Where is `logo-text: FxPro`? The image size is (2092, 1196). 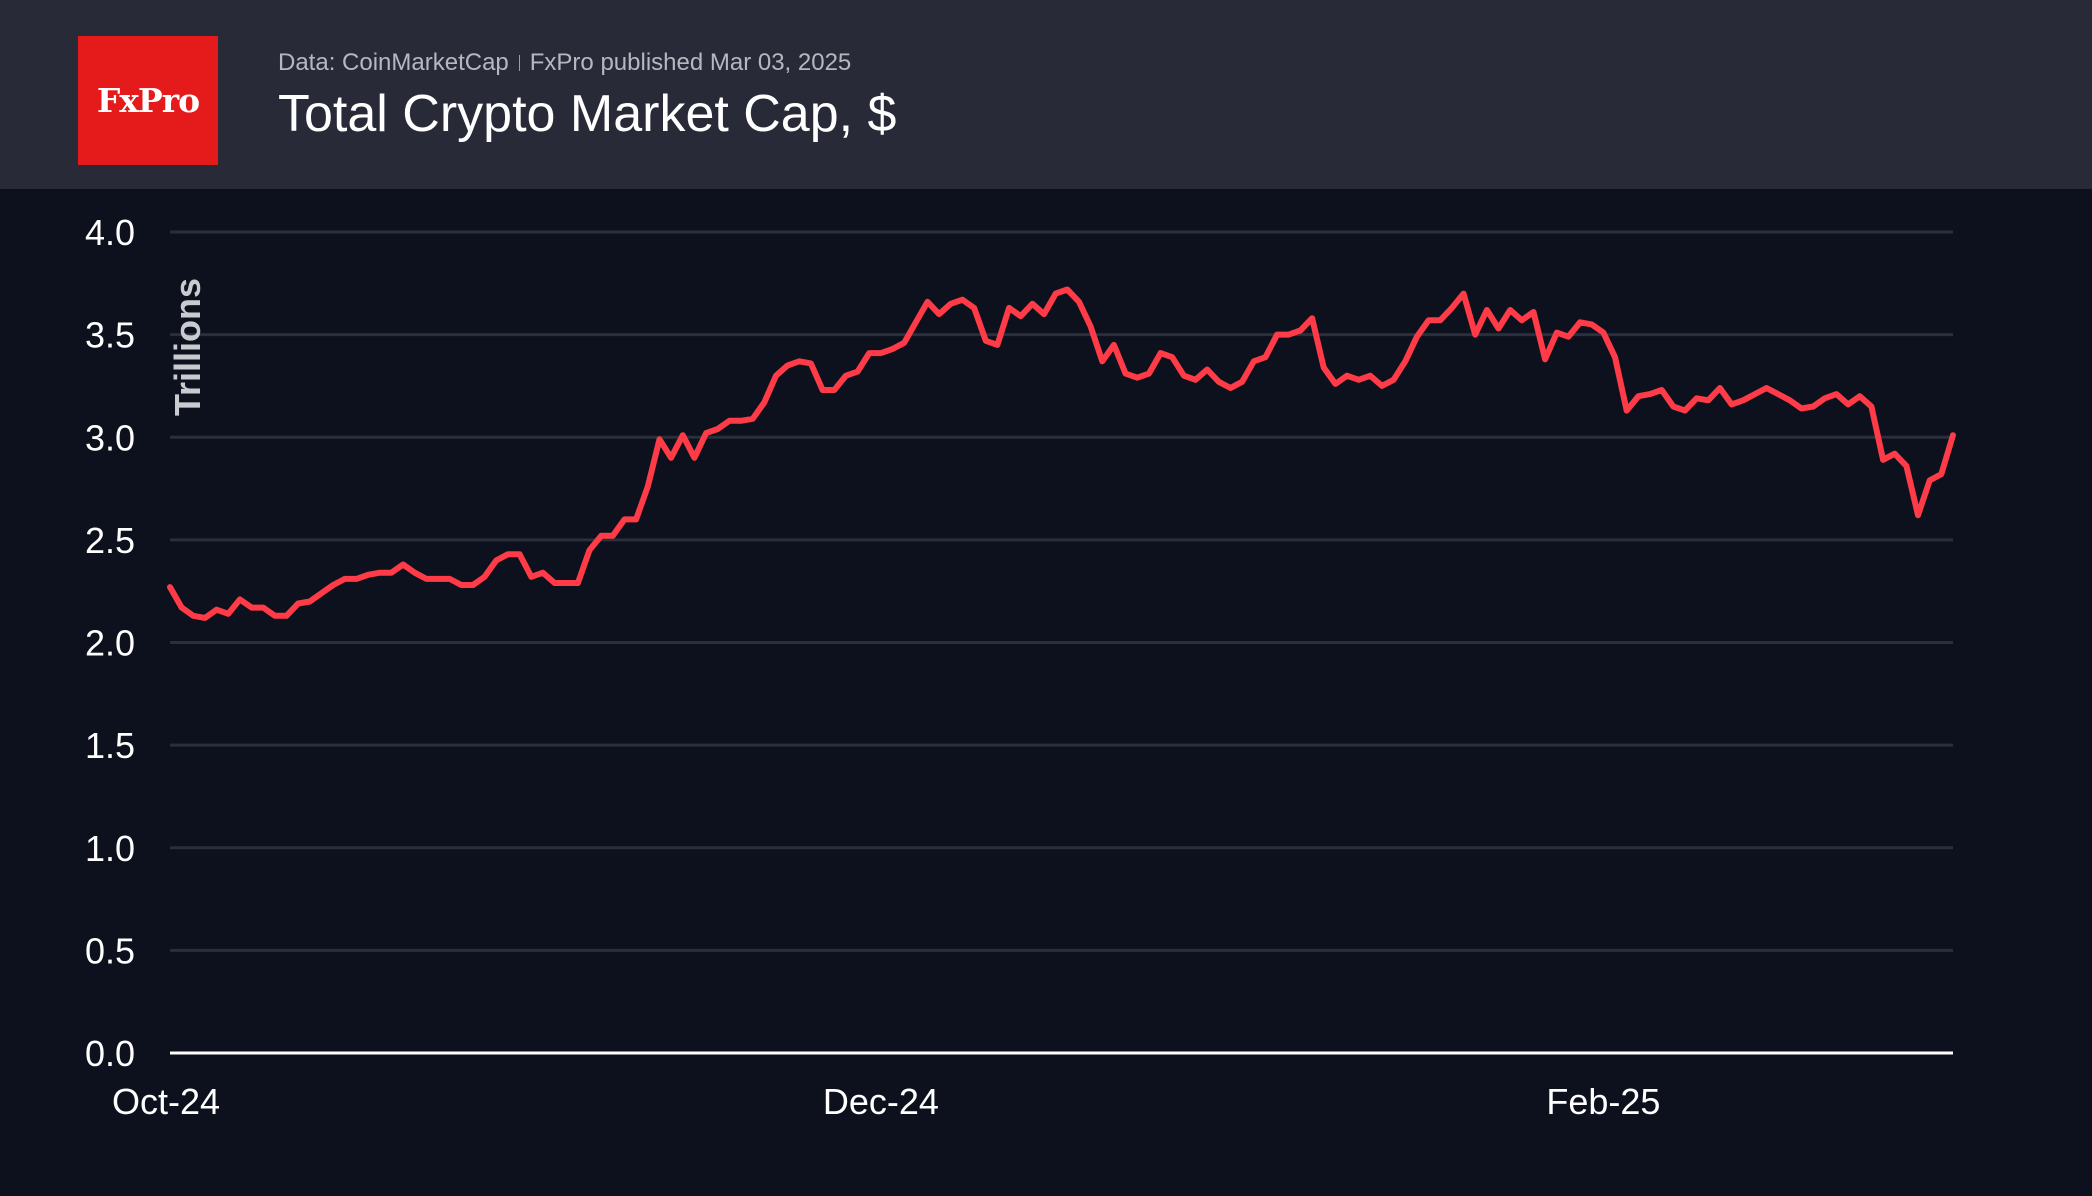
logo-text: FxPro is located at coordinates (148, 100).